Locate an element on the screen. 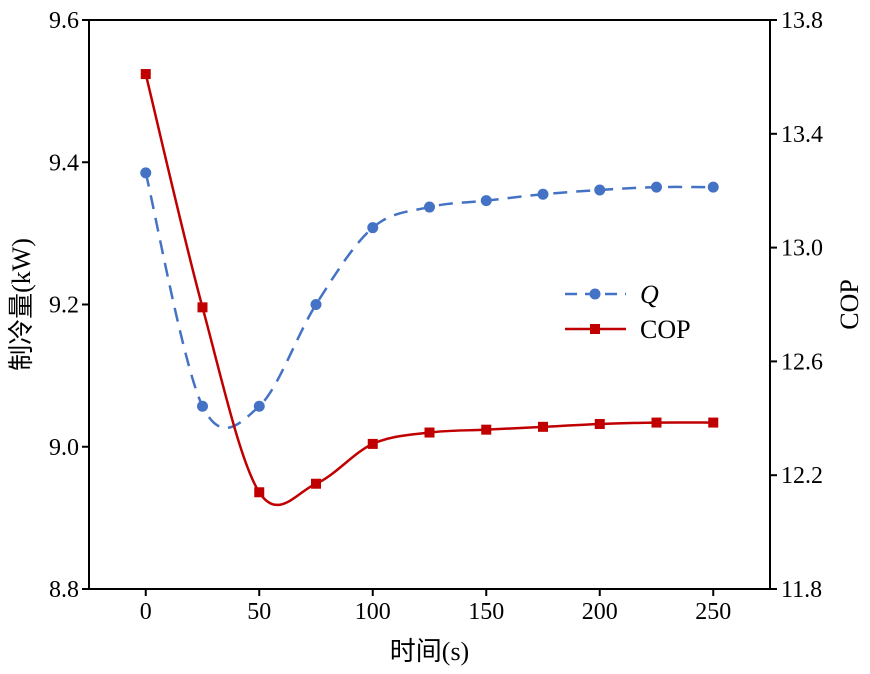  y-left-tick-label: 9.0 is located at coordinates (64, 448).